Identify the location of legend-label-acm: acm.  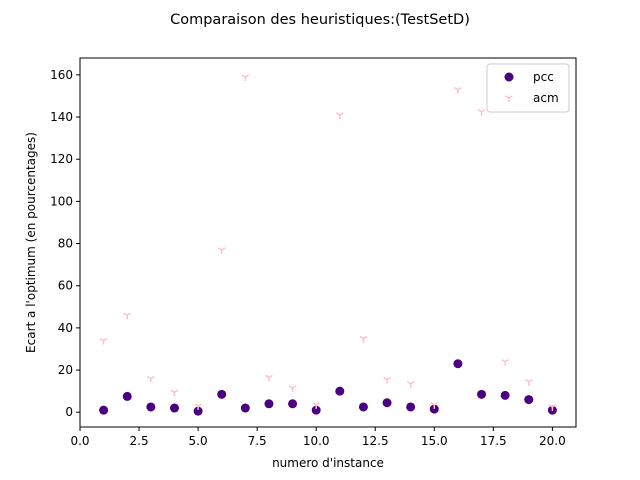
(546, 98).